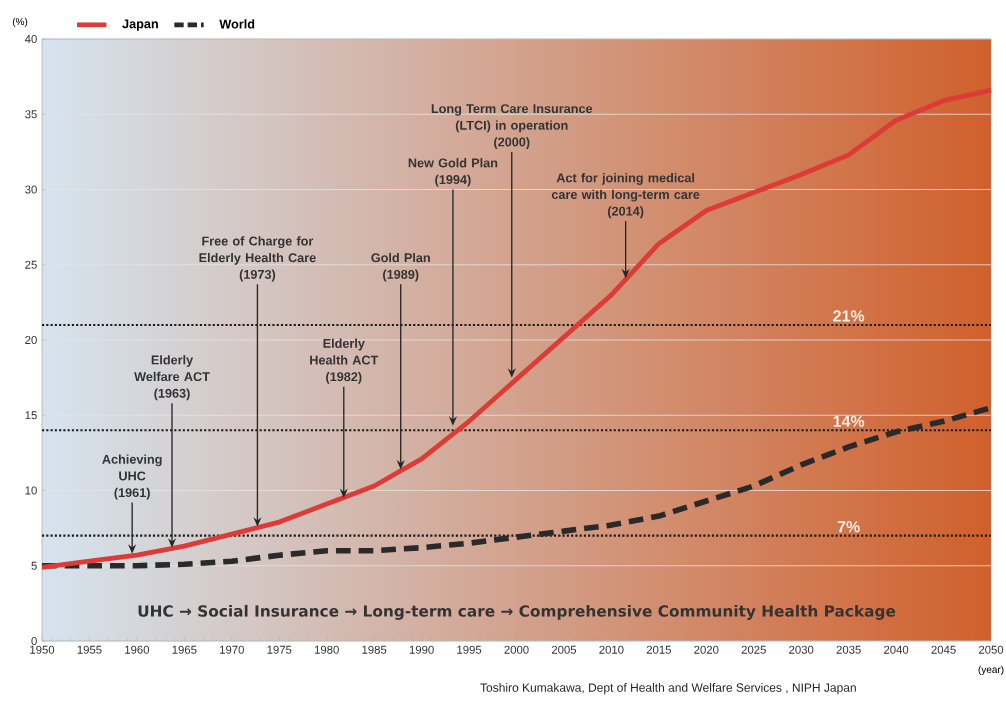  Describe the element at coordinates (42, 649) in the screenshot. I see `x-tick-label: 1950` at that location.